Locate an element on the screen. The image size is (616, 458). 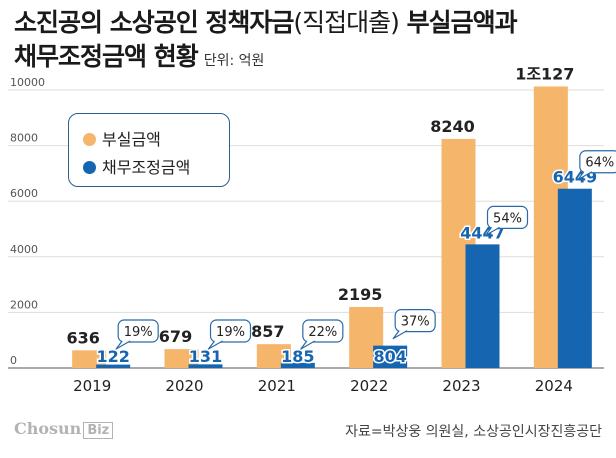
ratio-bubble-tail-2022 is located at coordinates (400, 335).